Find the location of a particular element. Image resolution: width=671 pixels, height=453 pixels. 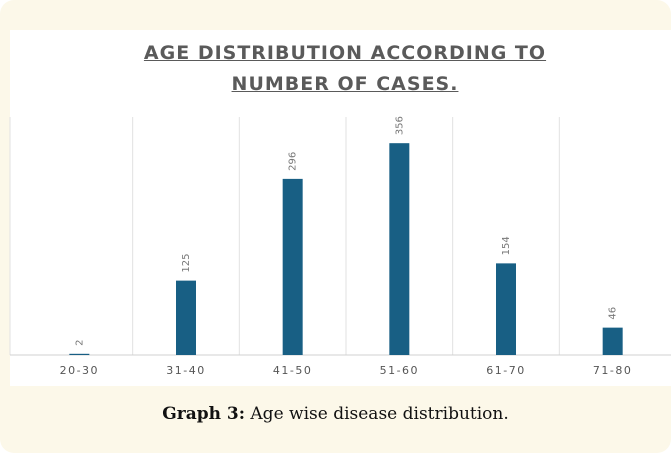

x-tick-label: 71-80 is located at coordinates (612, 370).